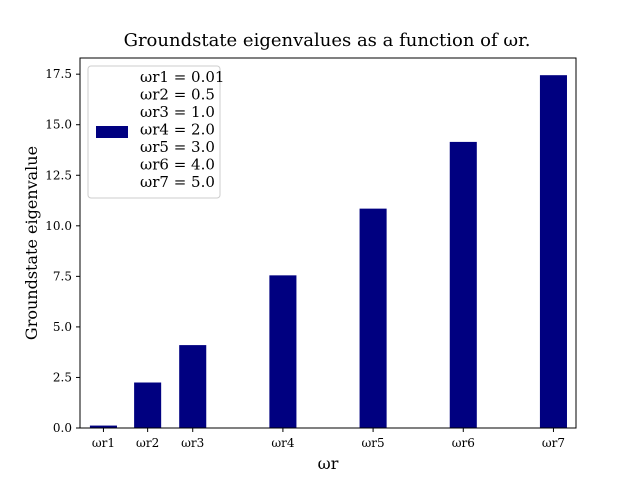  I want to click on y-tick-label: 12.5, so click(58, 175).